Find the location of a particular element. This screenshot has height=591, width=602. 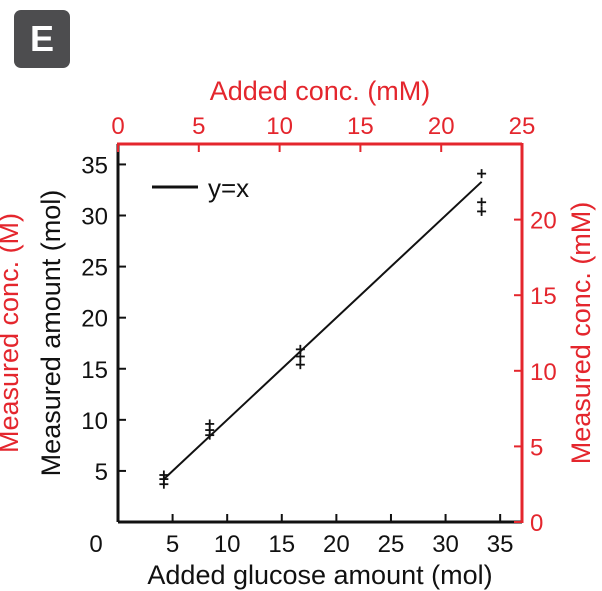

y2-tick-label: 5 is located at coordinates (536, 447).